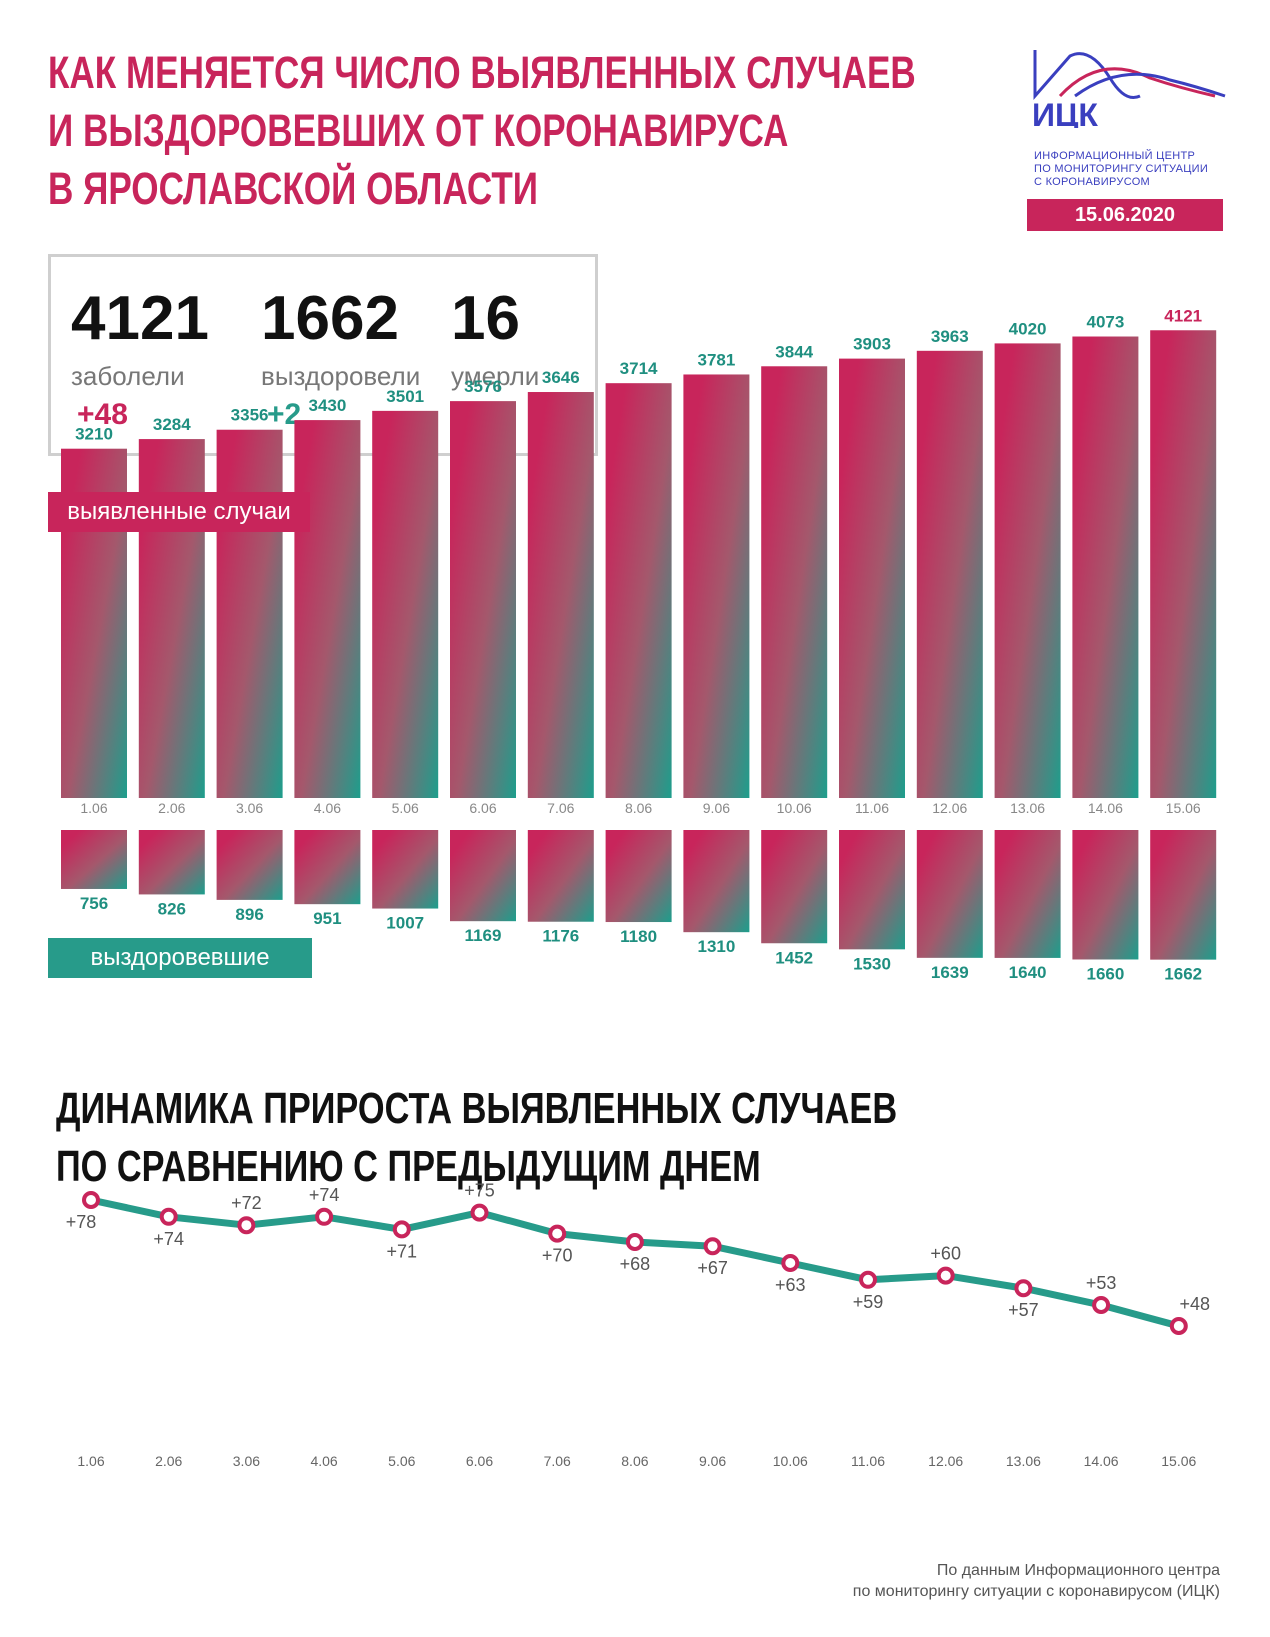  What do you see at coordinates (716, 946) in the screenshot?
I see `recovered-value-label: 1310` at bounding box center [716, 946].